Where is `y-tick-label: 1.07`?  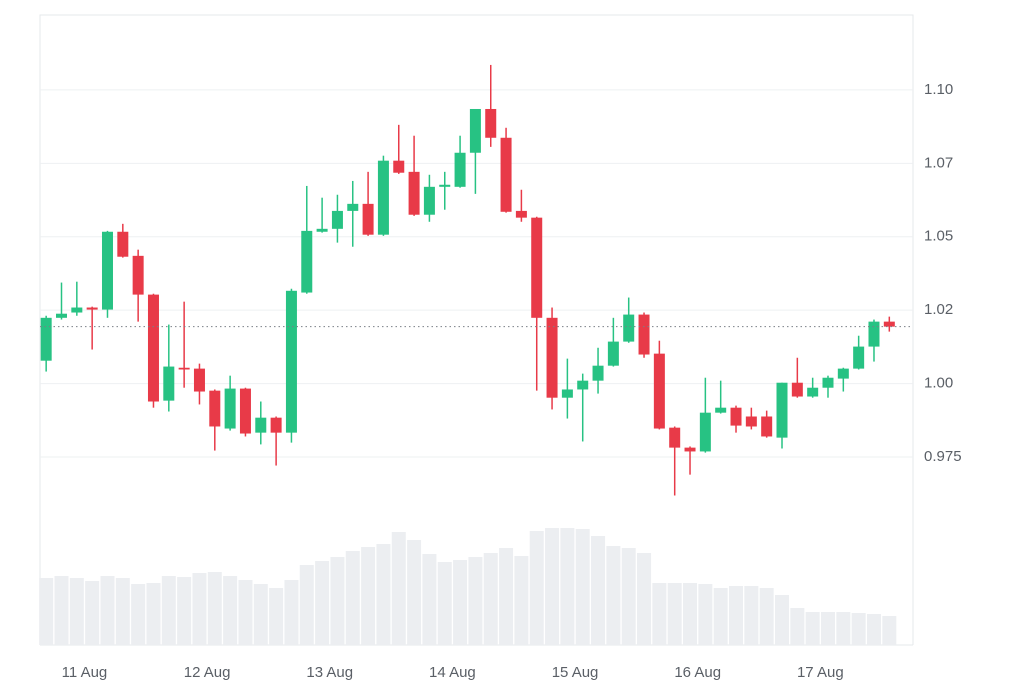
y-tick-label: 1.07 is located at coordinates (938, 162).